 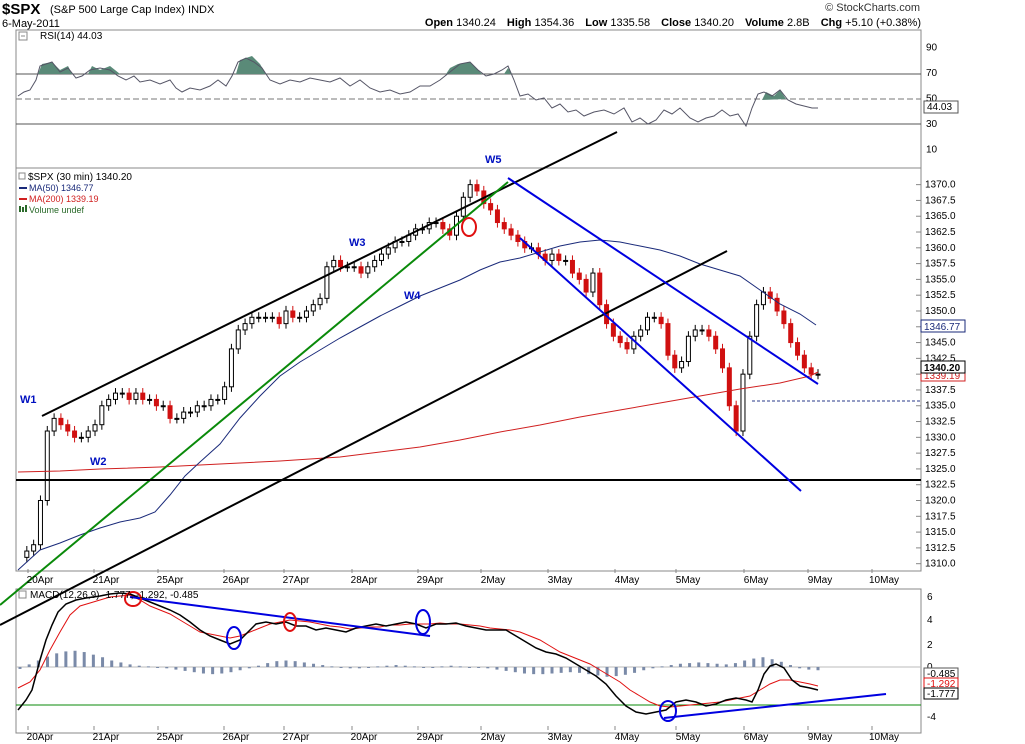 What do you see at coordinates (930, 620) in the screenshot?
I see `macd-tick-label: 4` at bounding box center [930, 620].